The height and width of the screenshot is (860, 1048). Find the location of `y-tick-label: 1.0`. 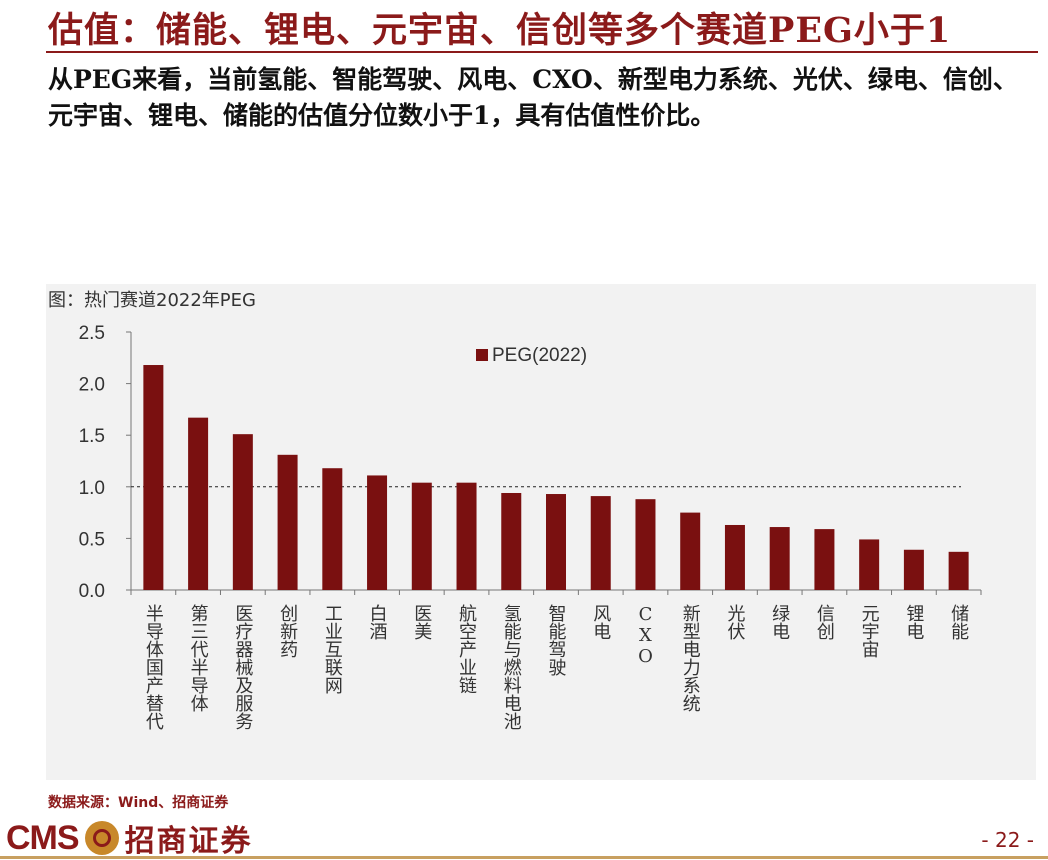

y-tick-label: 1.0 is located at coordinates (92, 488).